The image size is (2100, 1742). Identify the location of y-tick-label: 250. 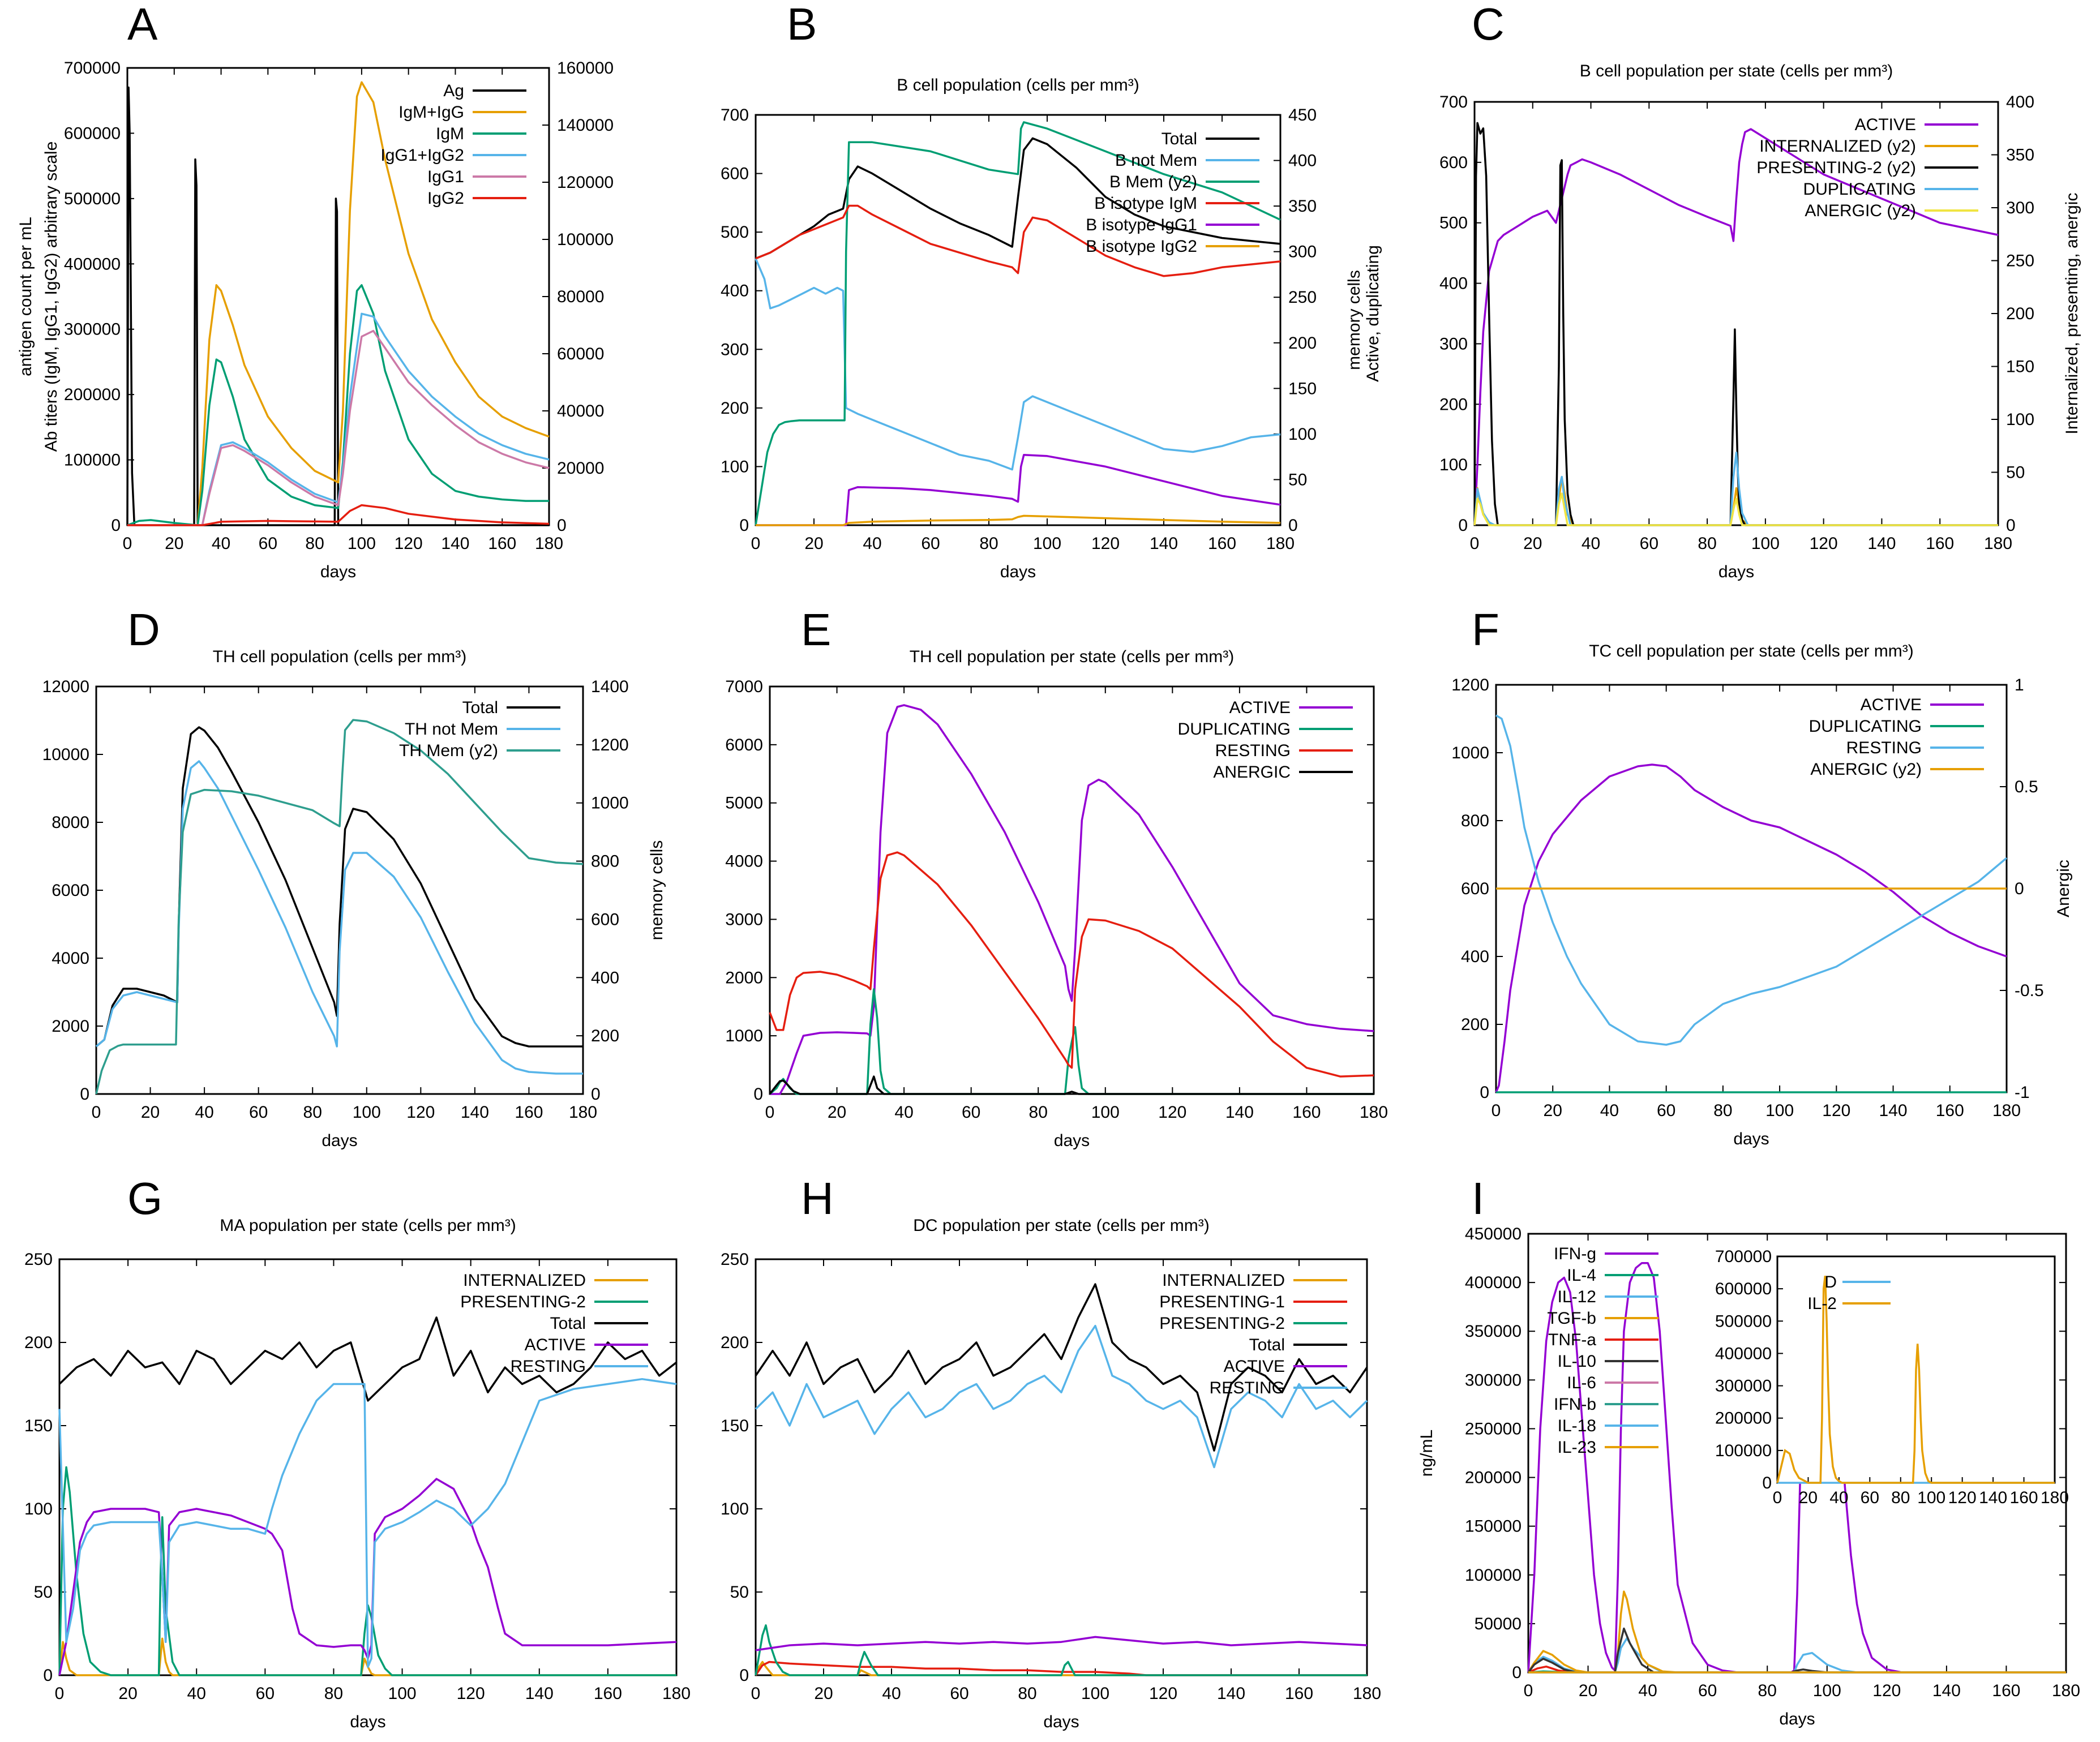
(38, 1260).